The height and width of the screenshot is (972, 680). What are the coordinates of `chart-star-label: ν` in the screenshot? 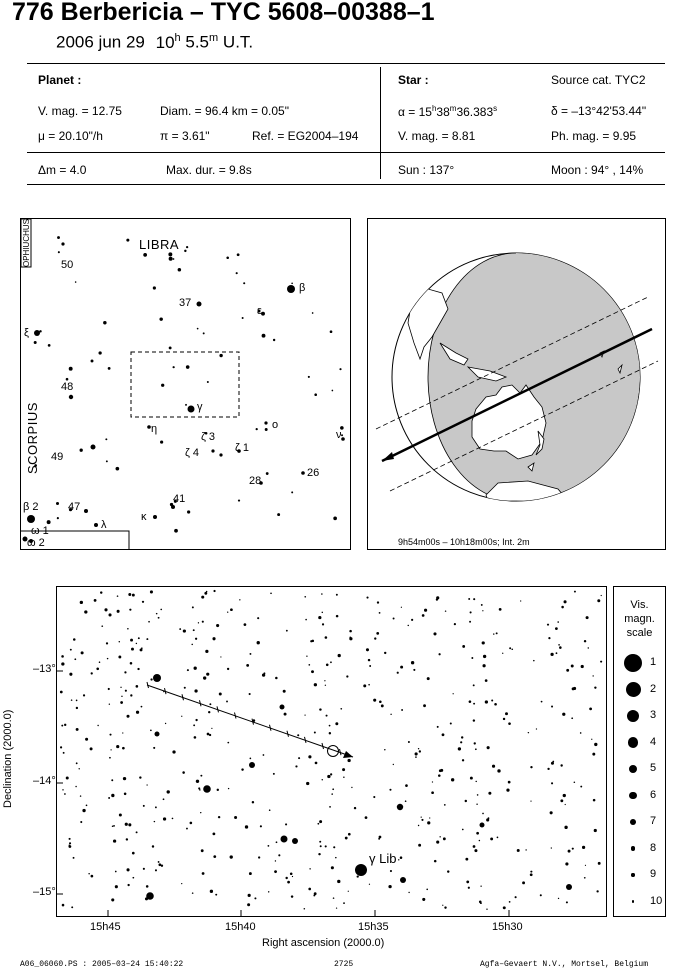 It's located at (339, 435).